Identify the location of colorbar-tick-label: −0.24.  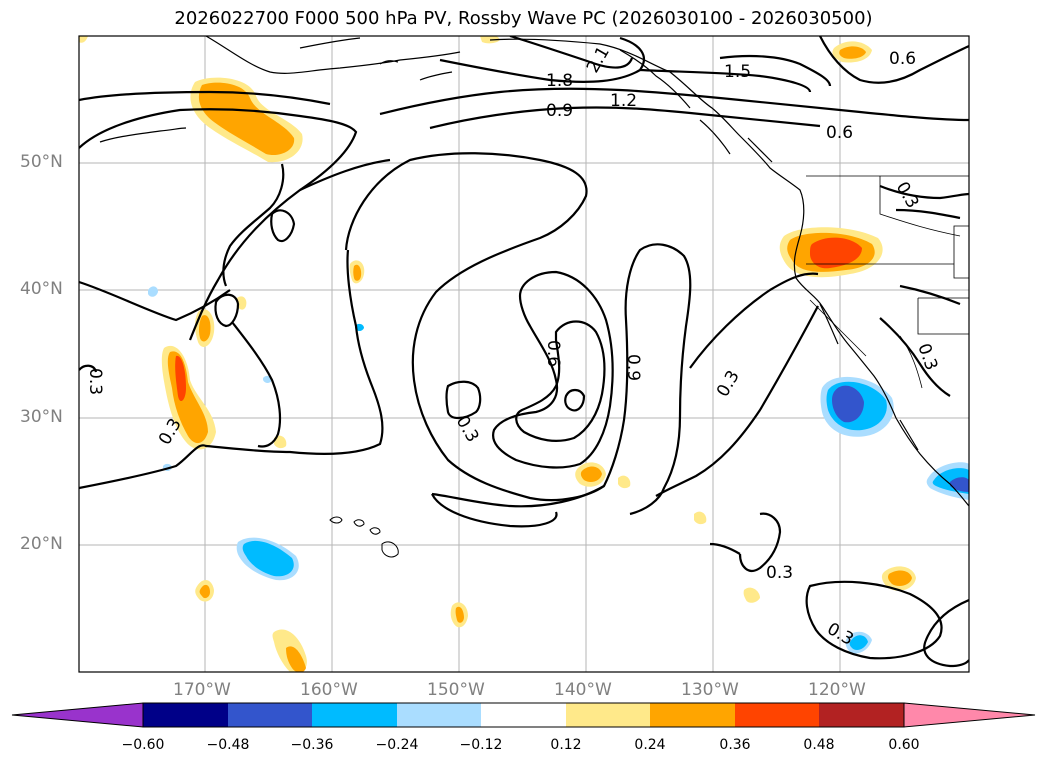
(397, 745).